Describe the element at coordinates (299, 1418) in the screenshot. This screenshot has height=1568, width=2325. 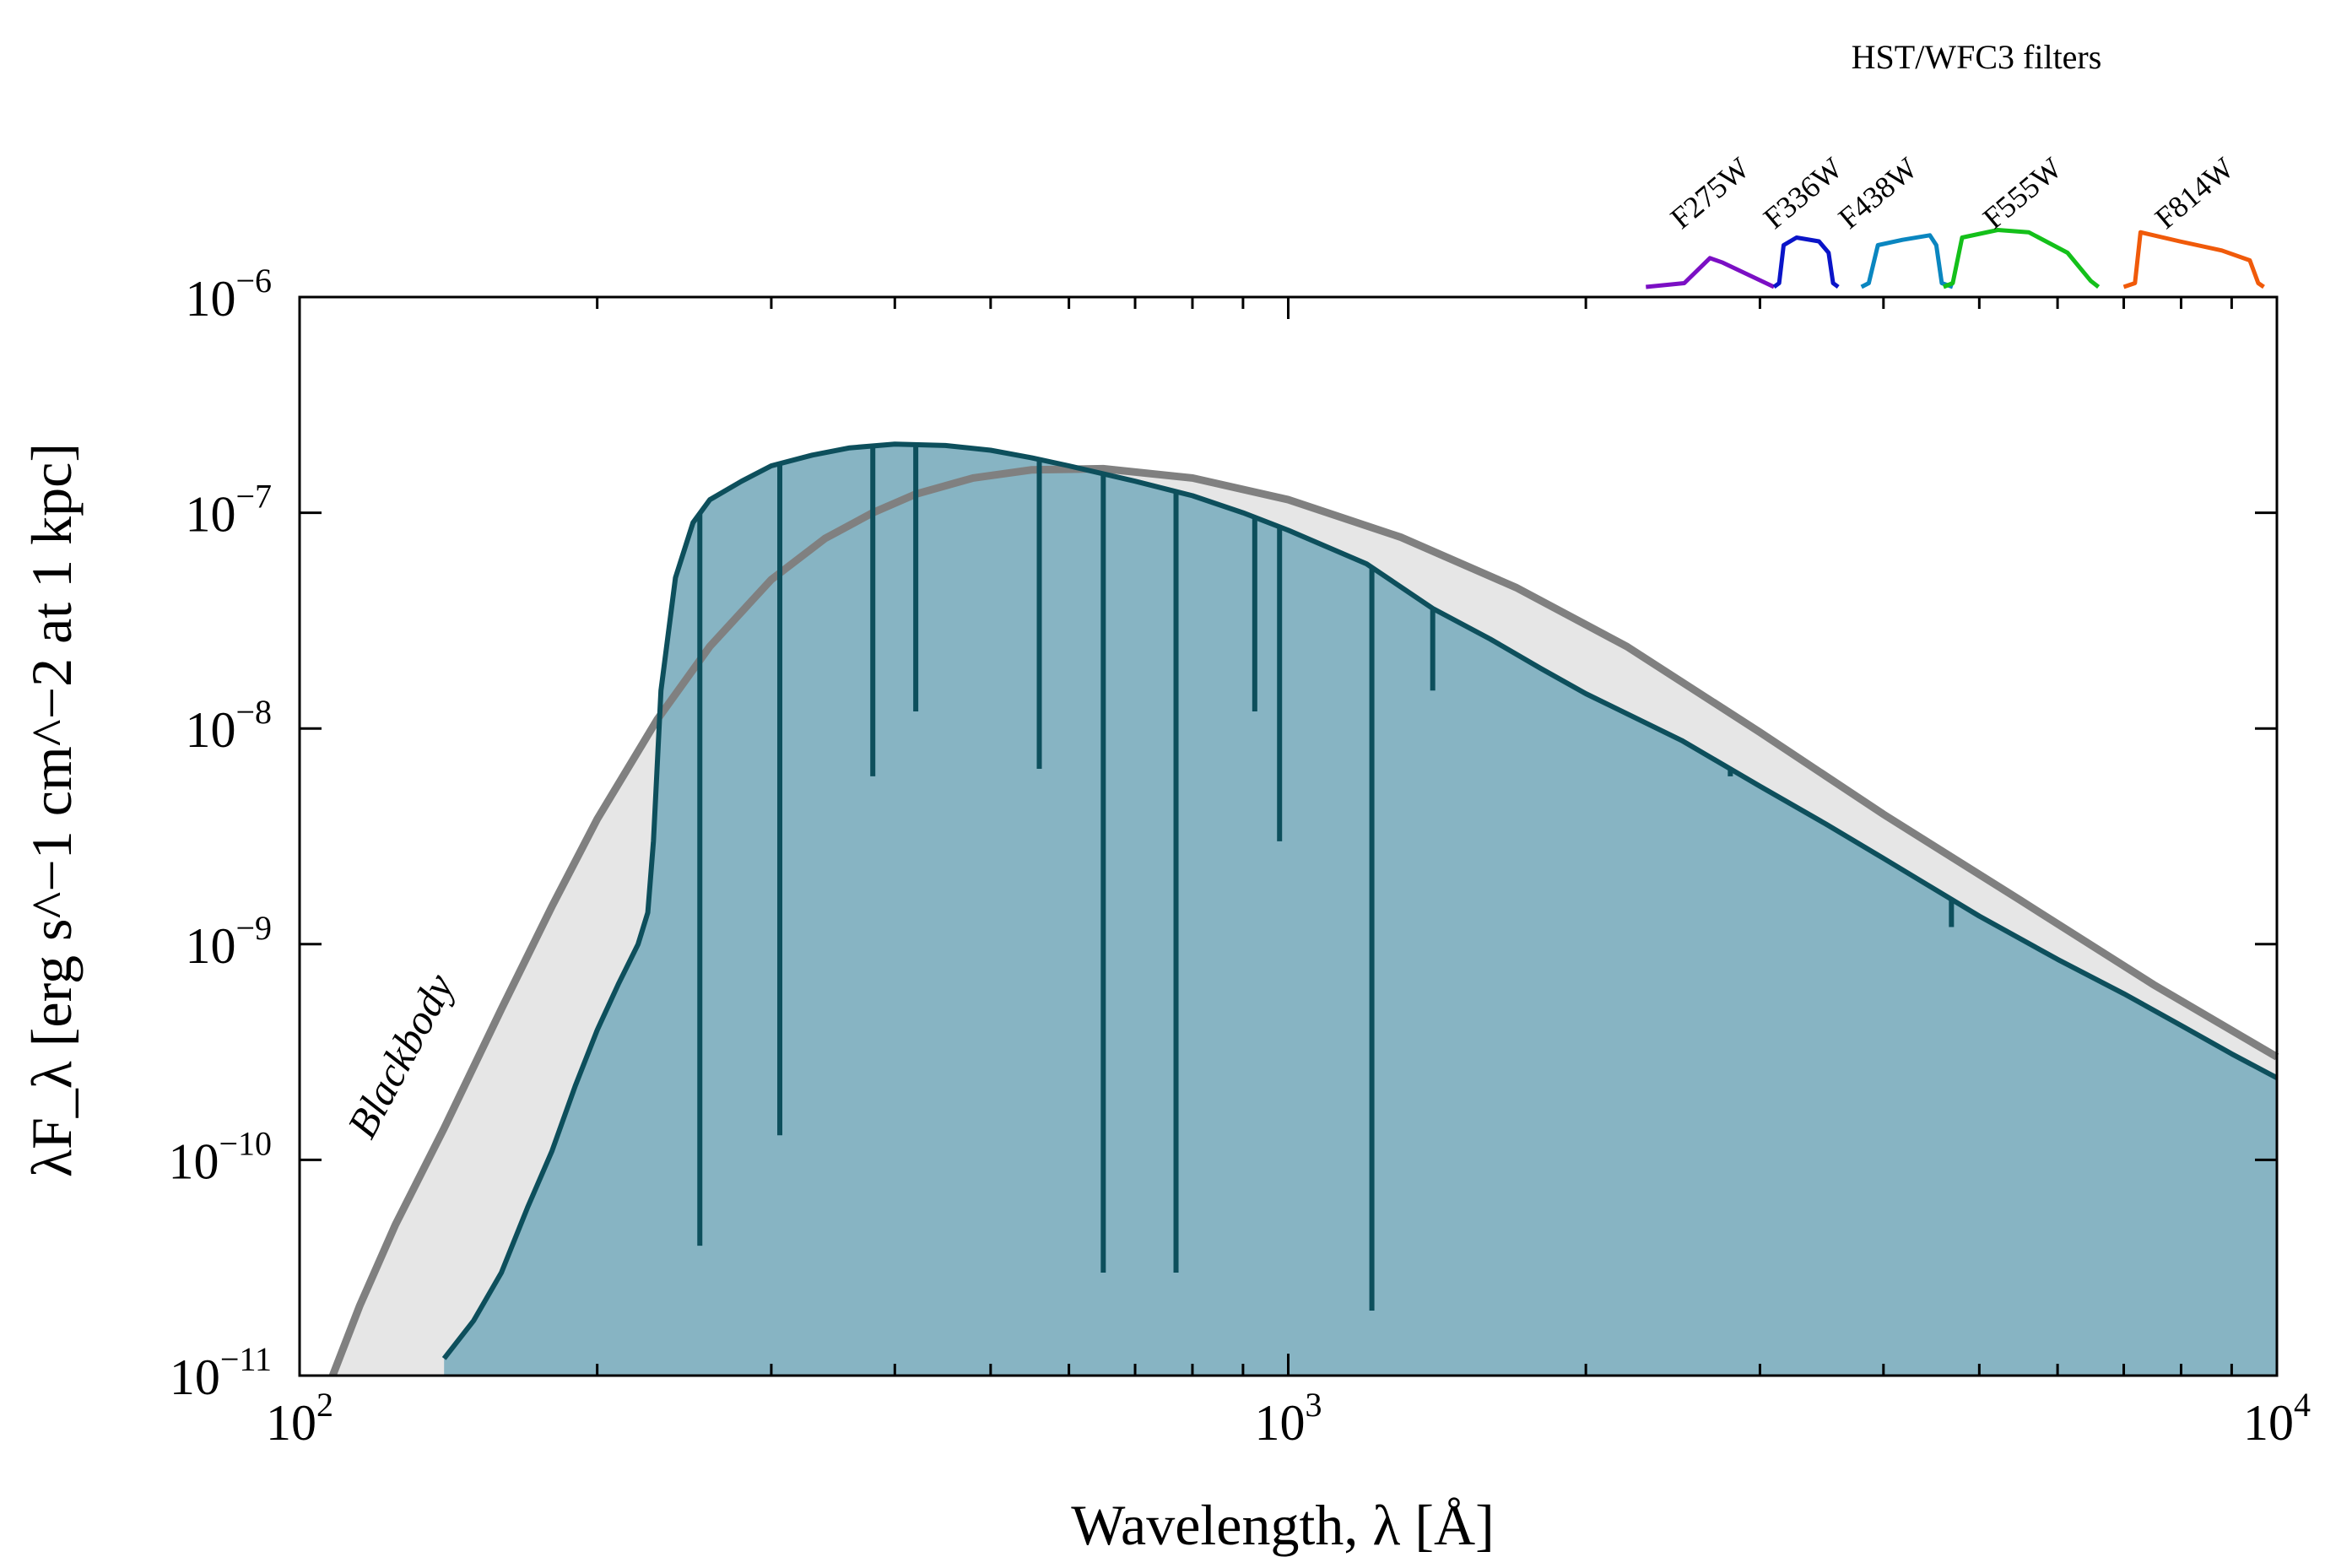
I see `x-tick-label: 10²` at that location.